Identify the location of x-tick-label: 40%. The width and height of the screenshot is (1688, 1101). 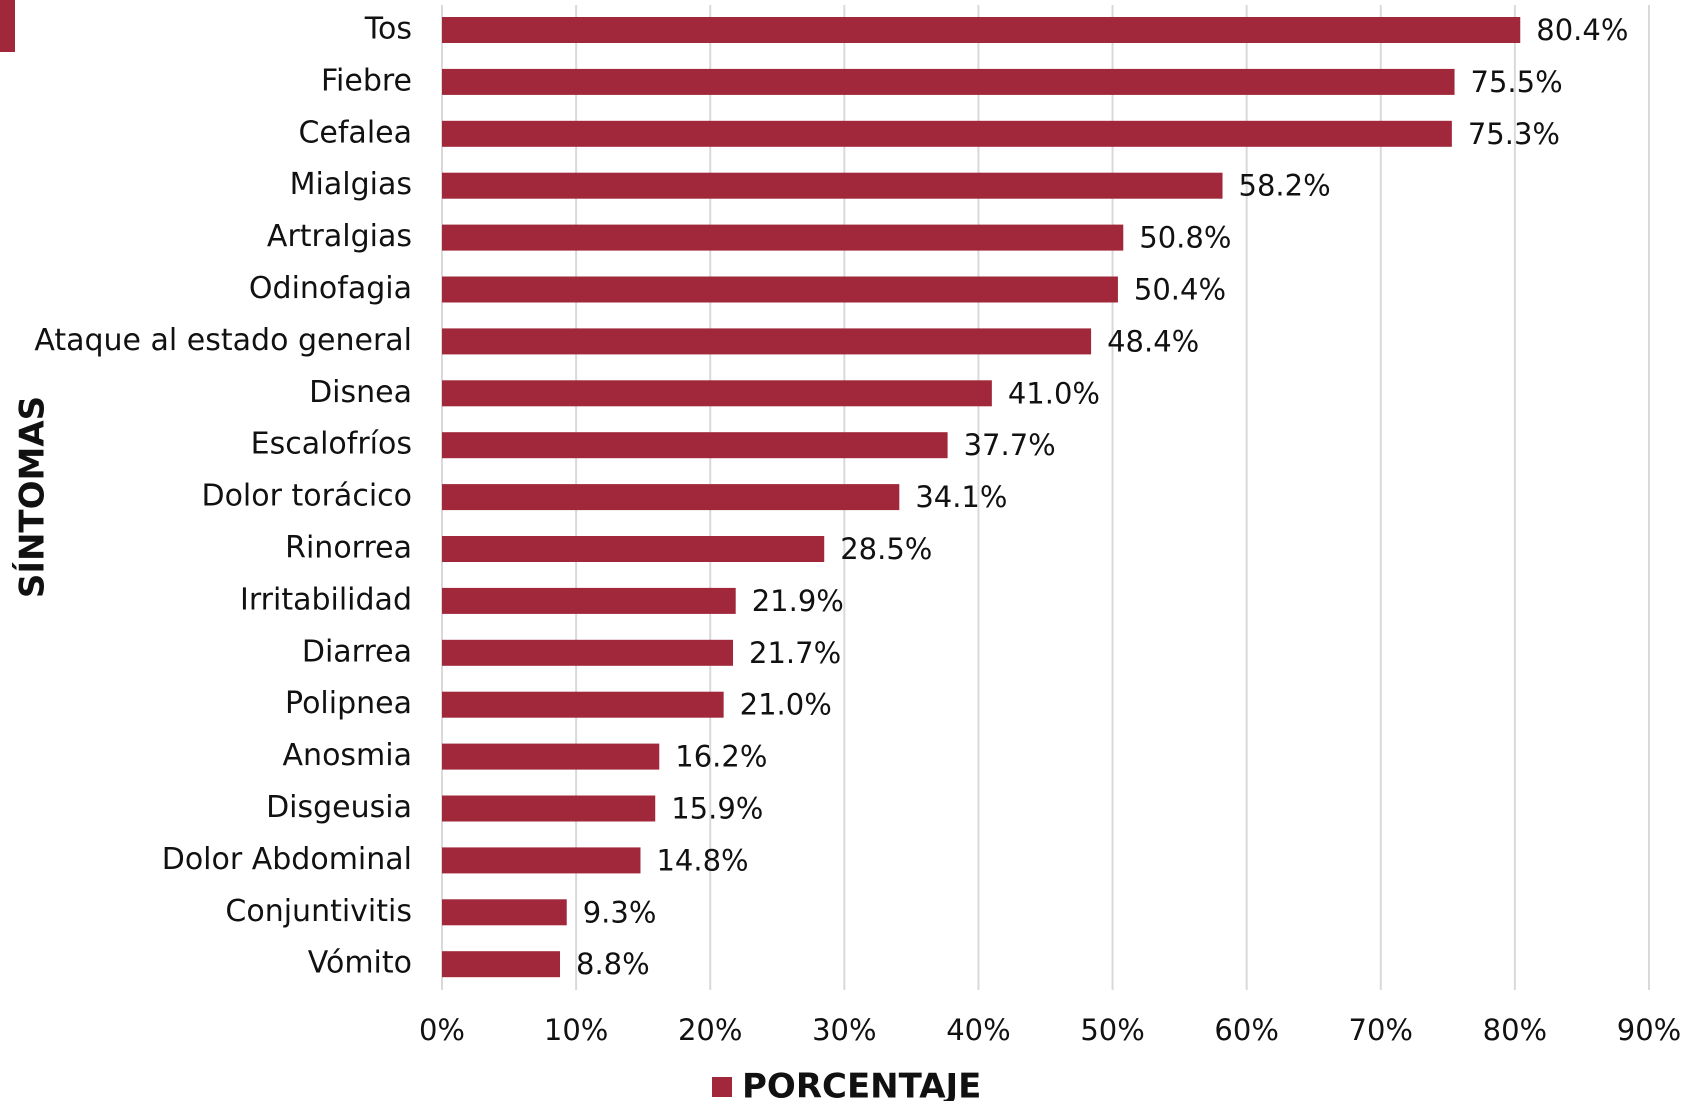
(978, 1030).